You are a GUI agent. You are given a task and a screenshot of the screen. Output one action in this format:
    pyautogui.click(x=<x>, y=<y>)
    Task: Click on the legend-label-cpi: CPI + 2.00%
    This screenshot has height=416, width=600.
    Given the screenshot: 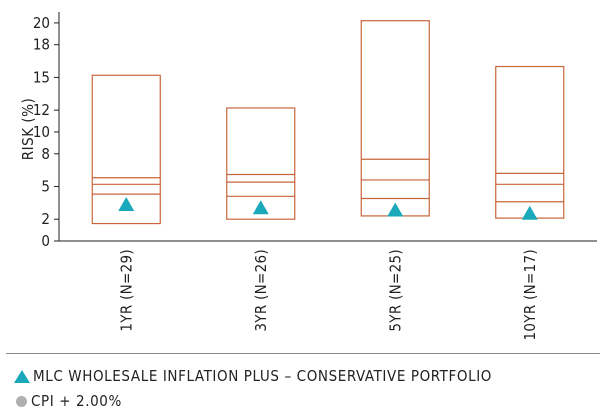 What is the action you would take?
    pyautogui.click(x=76, y=401)
    